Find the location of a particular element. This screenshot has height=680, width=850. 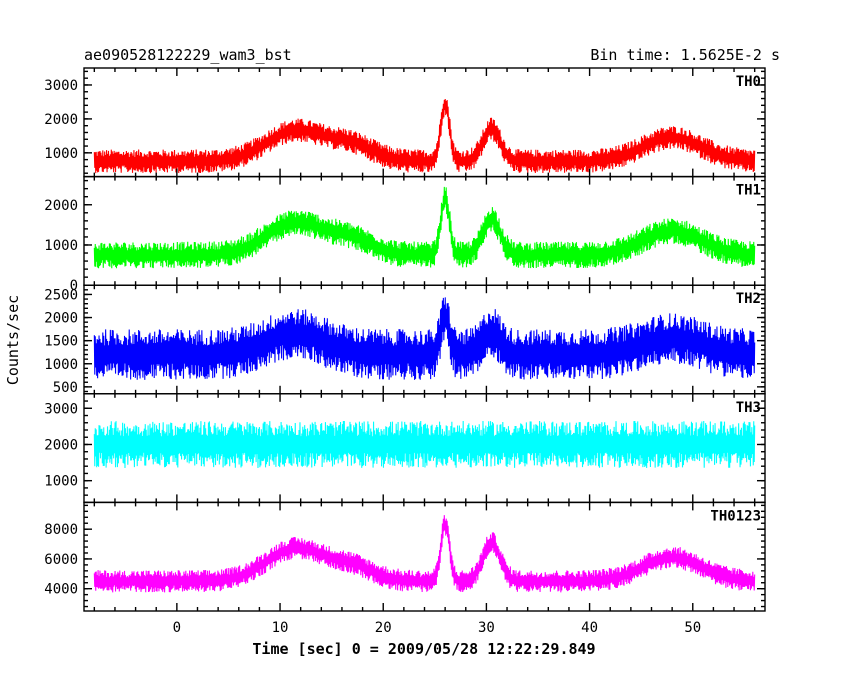

panel-name-label: TH1 is located at coordinates (748, 191).